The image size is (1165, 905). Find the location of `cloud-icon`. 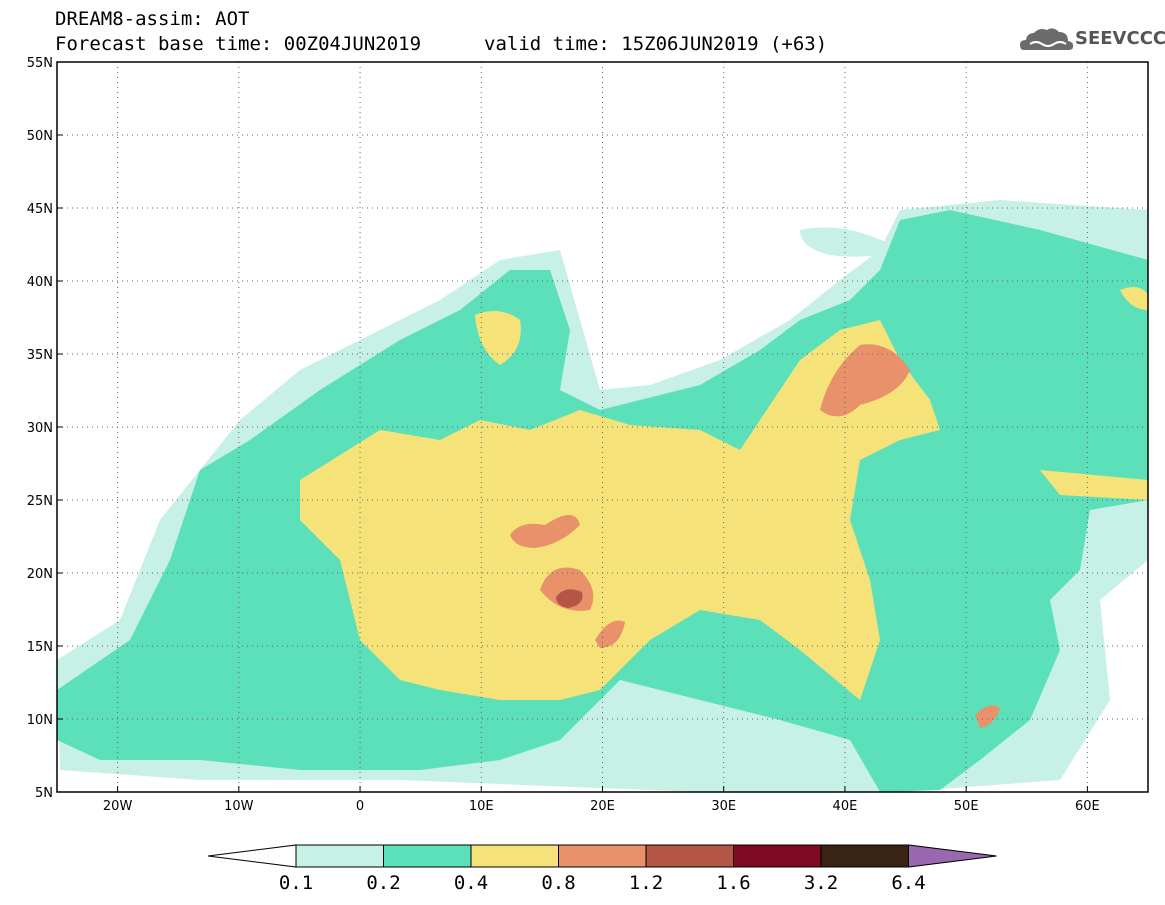

cloud-icon is located at coordinates (1047, 39).